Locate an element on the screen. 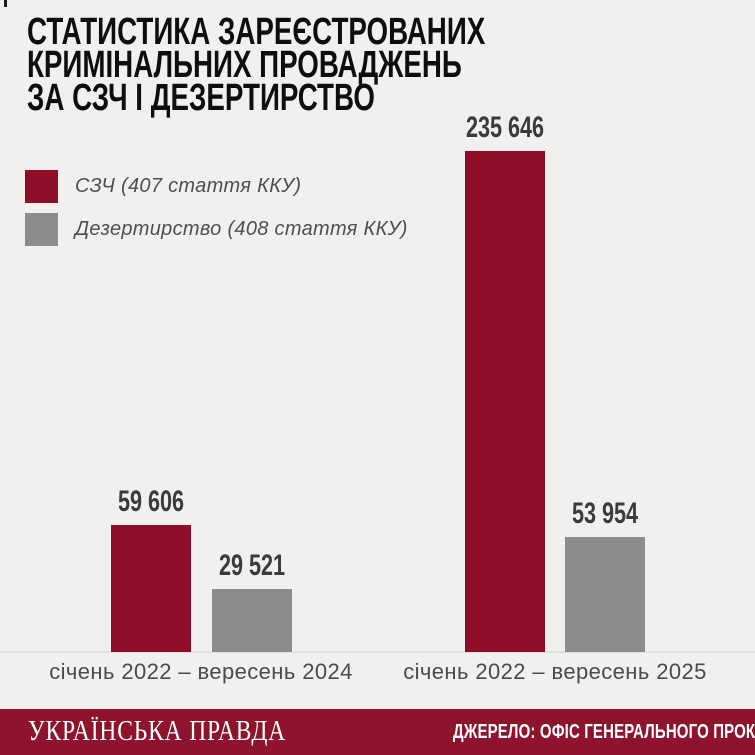 The image size is (755, 755). bar-value-szch-2025: 235 646 is located at coordinates (505, 127).